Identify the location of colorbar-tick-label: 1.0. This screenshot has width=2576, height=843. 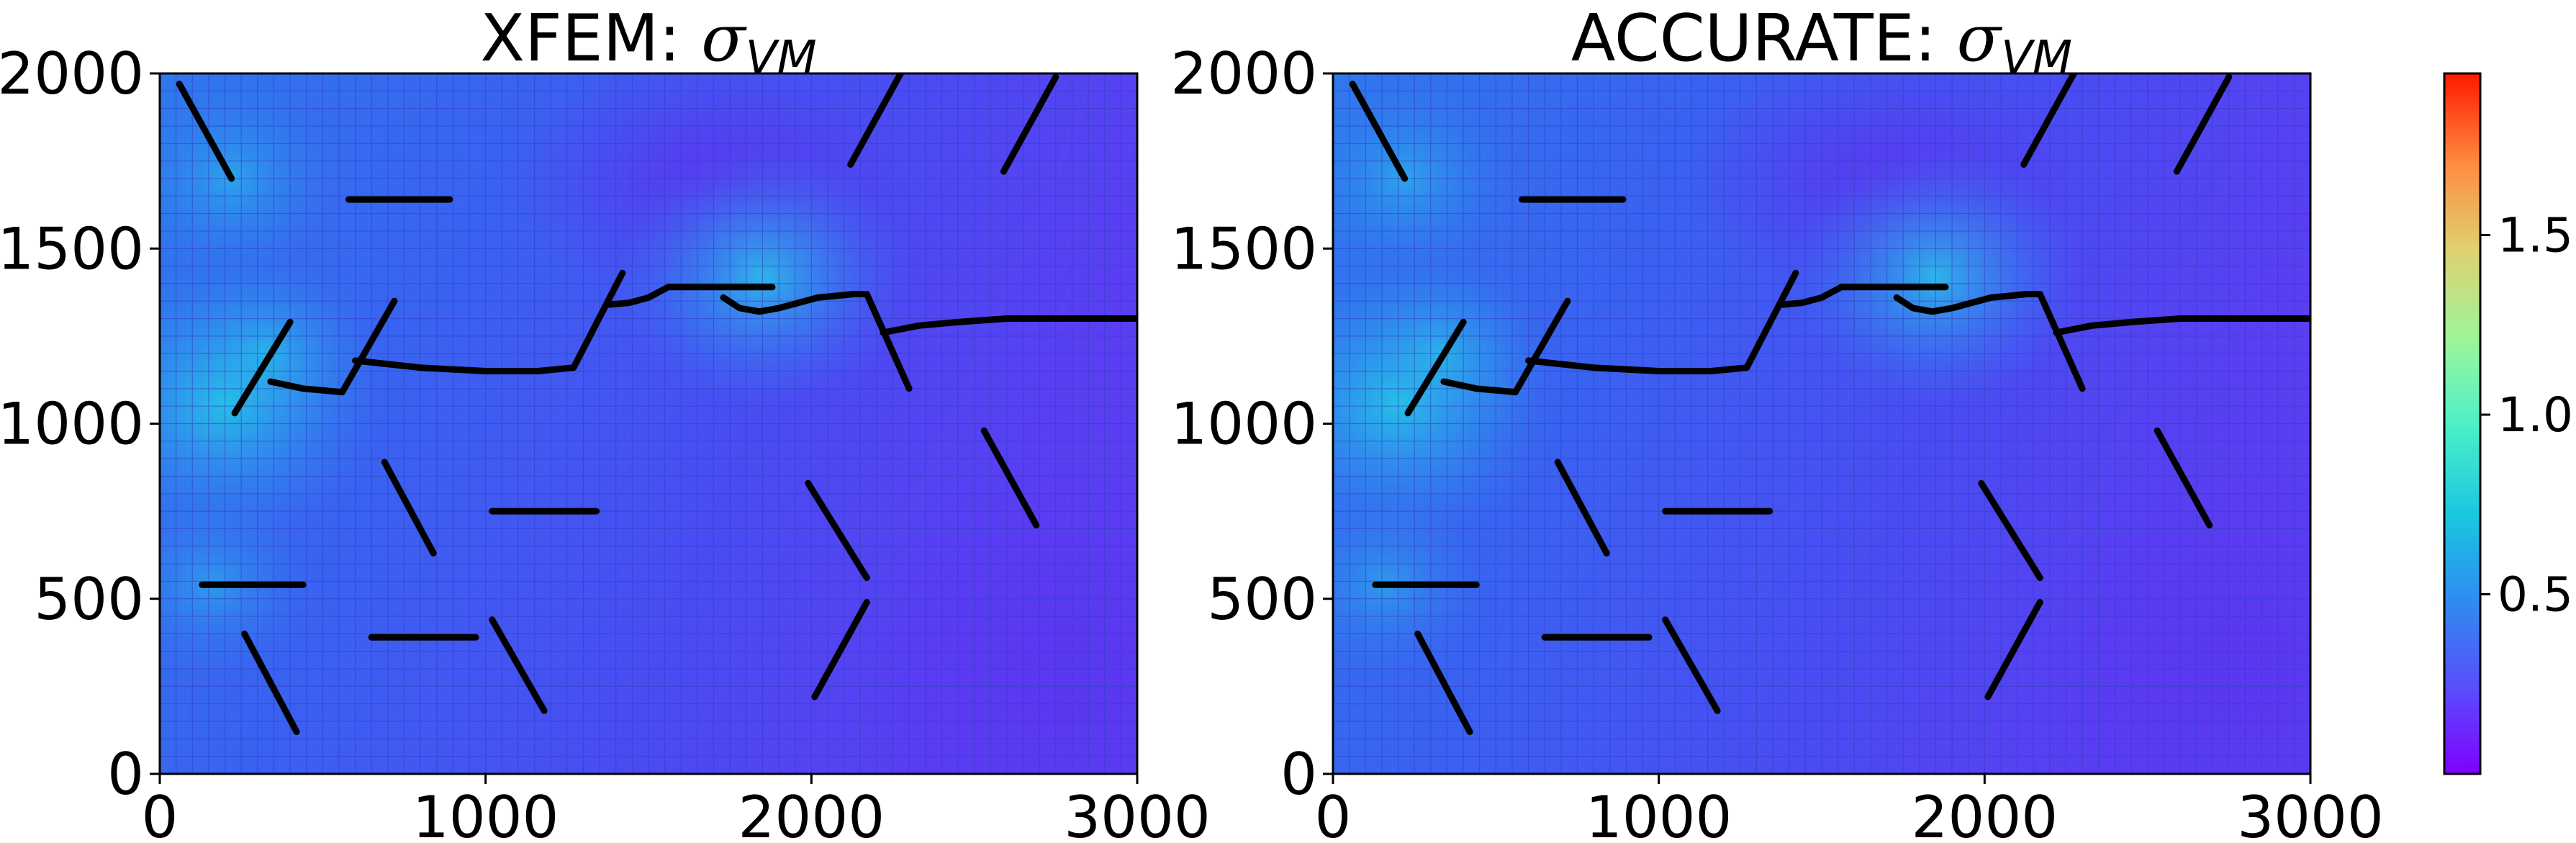
(2536, 415).